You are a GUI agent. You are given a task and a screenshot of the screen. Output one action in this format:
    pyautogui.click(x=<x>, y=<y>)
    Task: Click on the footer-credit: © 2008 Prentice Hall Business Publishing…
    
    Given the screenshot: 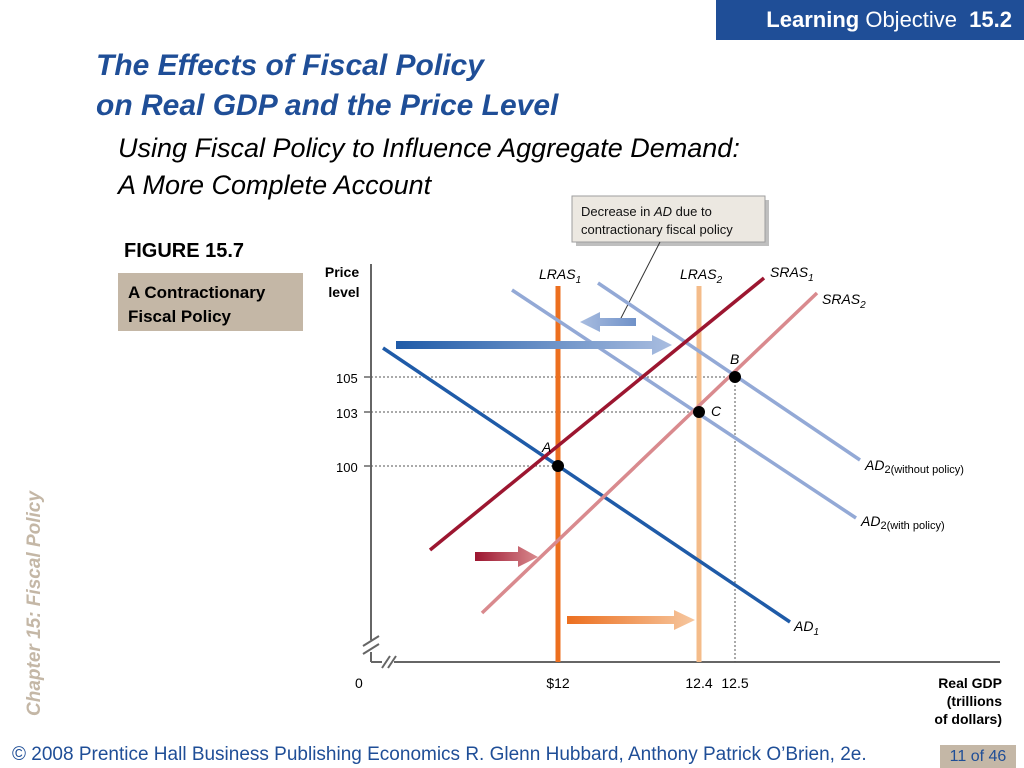 What is the action you would take?
    pyautogui.click(x=439, y=754)
    